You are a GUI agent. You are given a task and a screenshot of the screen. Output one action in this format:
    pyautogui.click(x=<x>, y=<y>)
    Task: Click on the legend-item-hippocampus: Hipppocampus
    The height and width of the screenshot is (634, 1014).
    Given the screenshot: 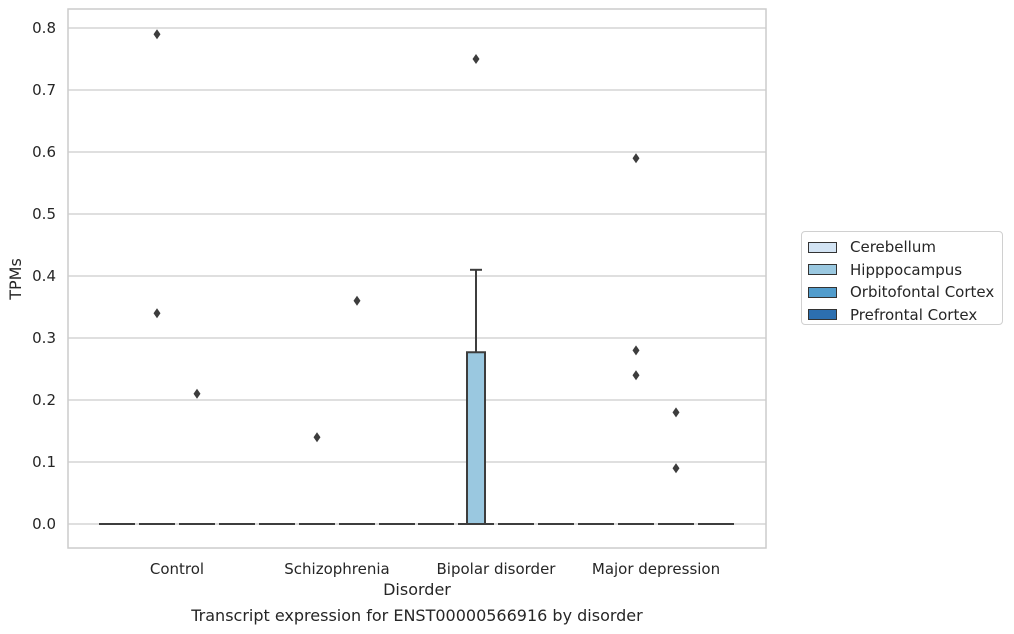 What is the action you would take?
    pyautogui.click(x=902, y=270)
    